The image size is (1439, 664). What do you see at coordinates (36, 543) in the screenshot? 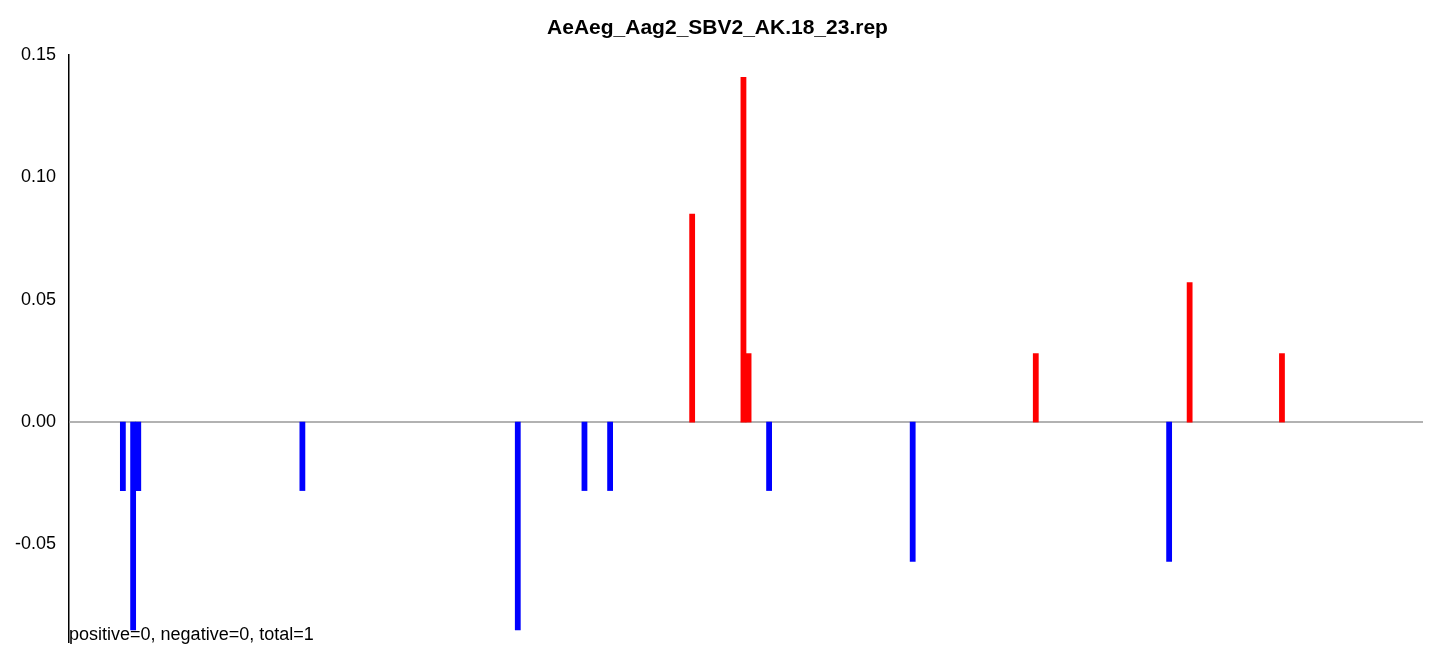
I see `y-tick-label: -0.05` at bounding box center [36, 543].